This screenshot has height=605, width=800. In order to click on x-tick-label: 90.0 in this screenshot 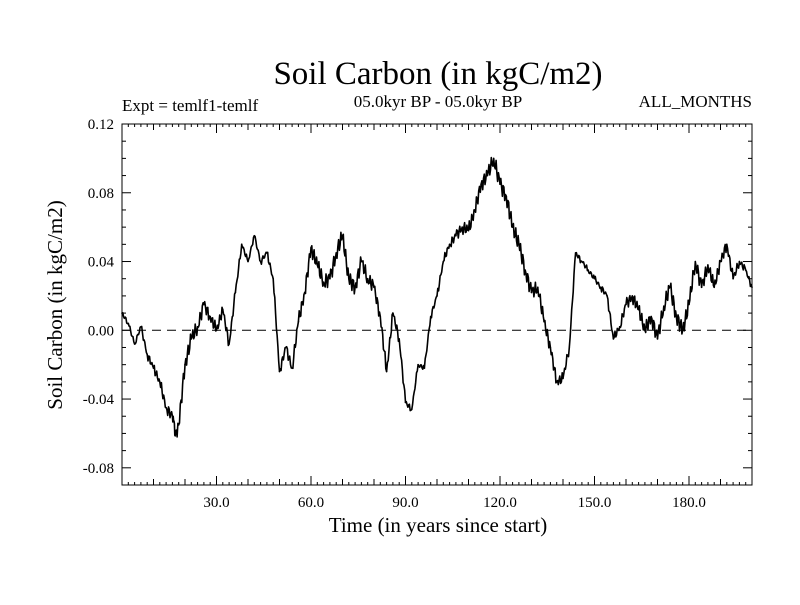, I will do `click(405, 503)`.